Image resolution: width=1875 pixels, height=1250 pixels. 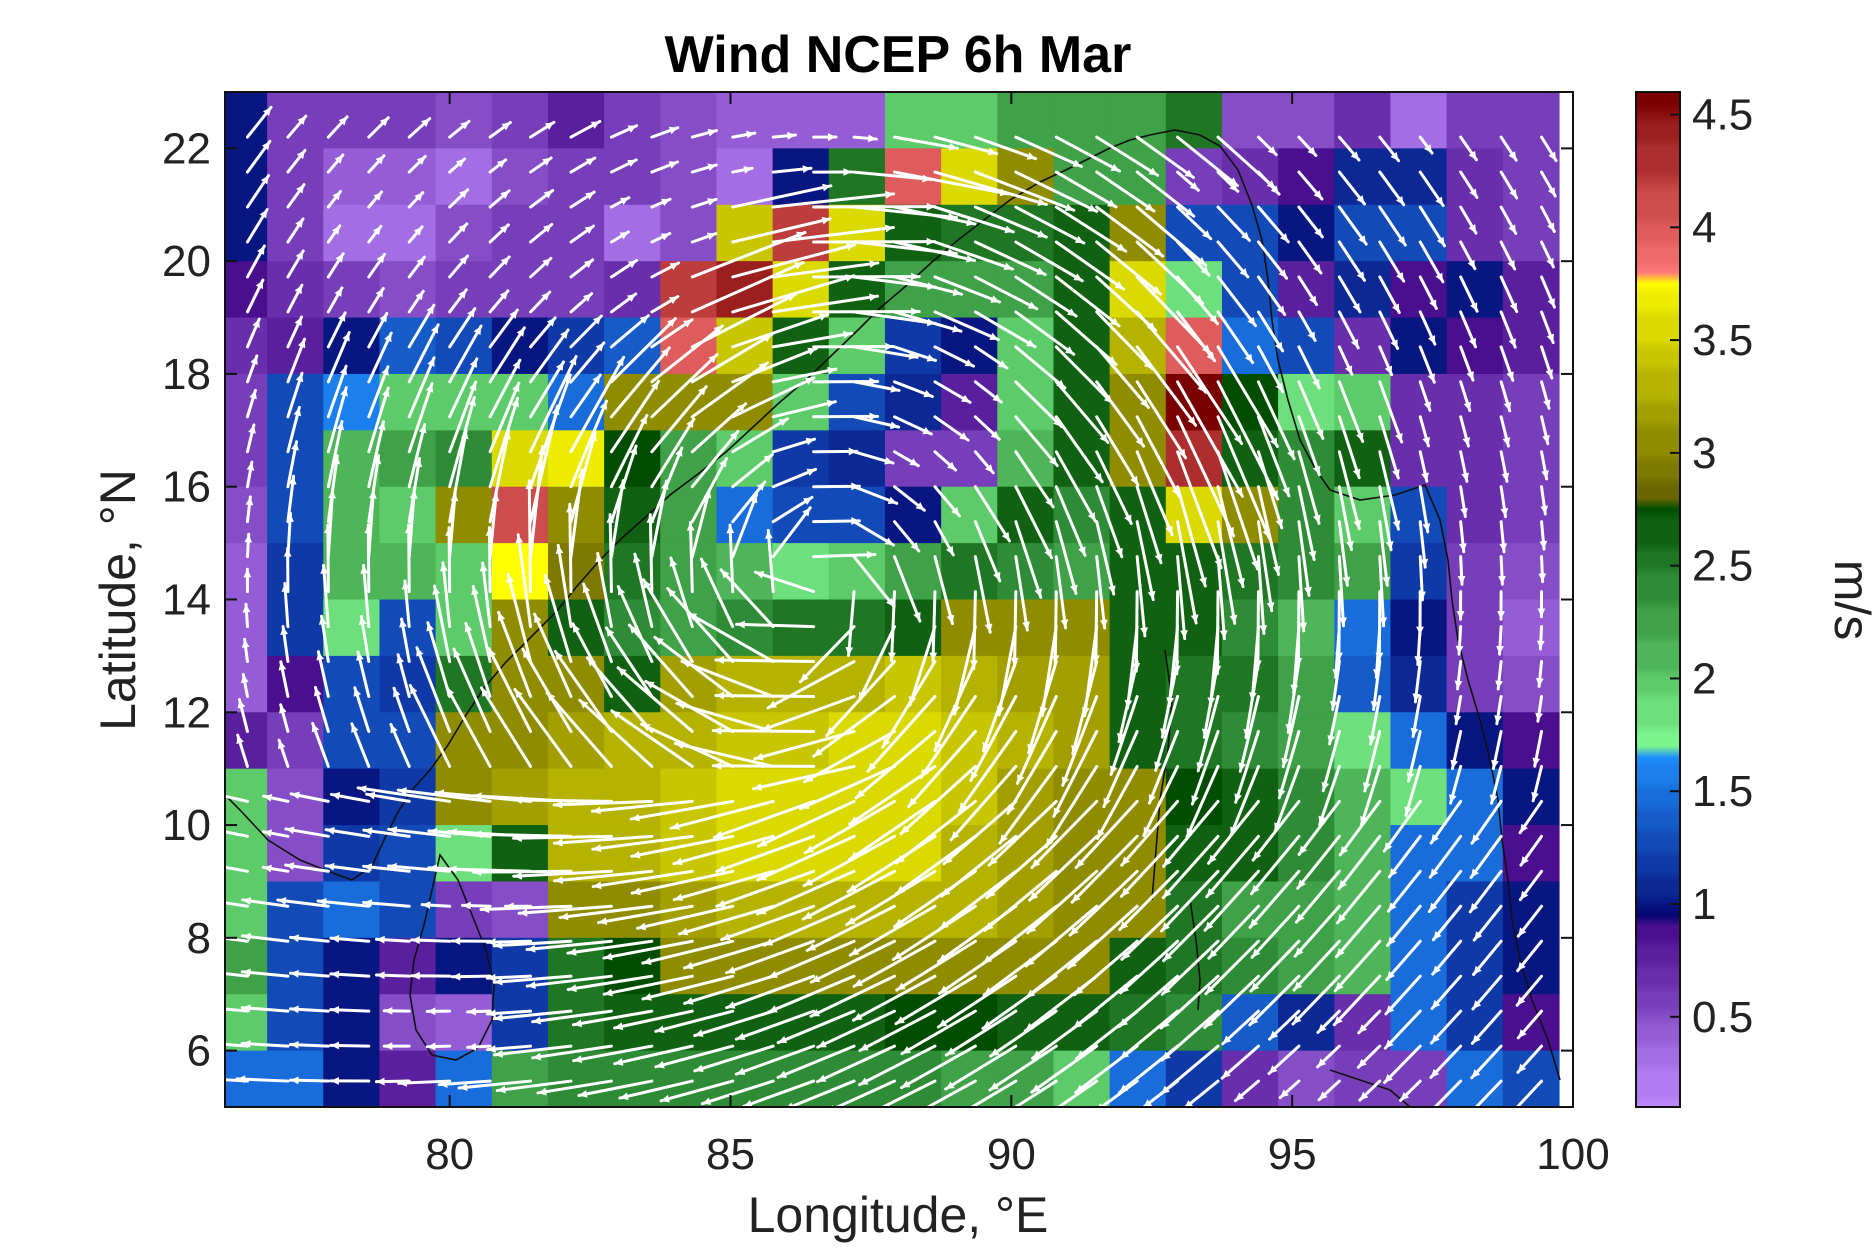 I want to click on colorbar-tick-label: 4.5, so click(x=1722, y=115).